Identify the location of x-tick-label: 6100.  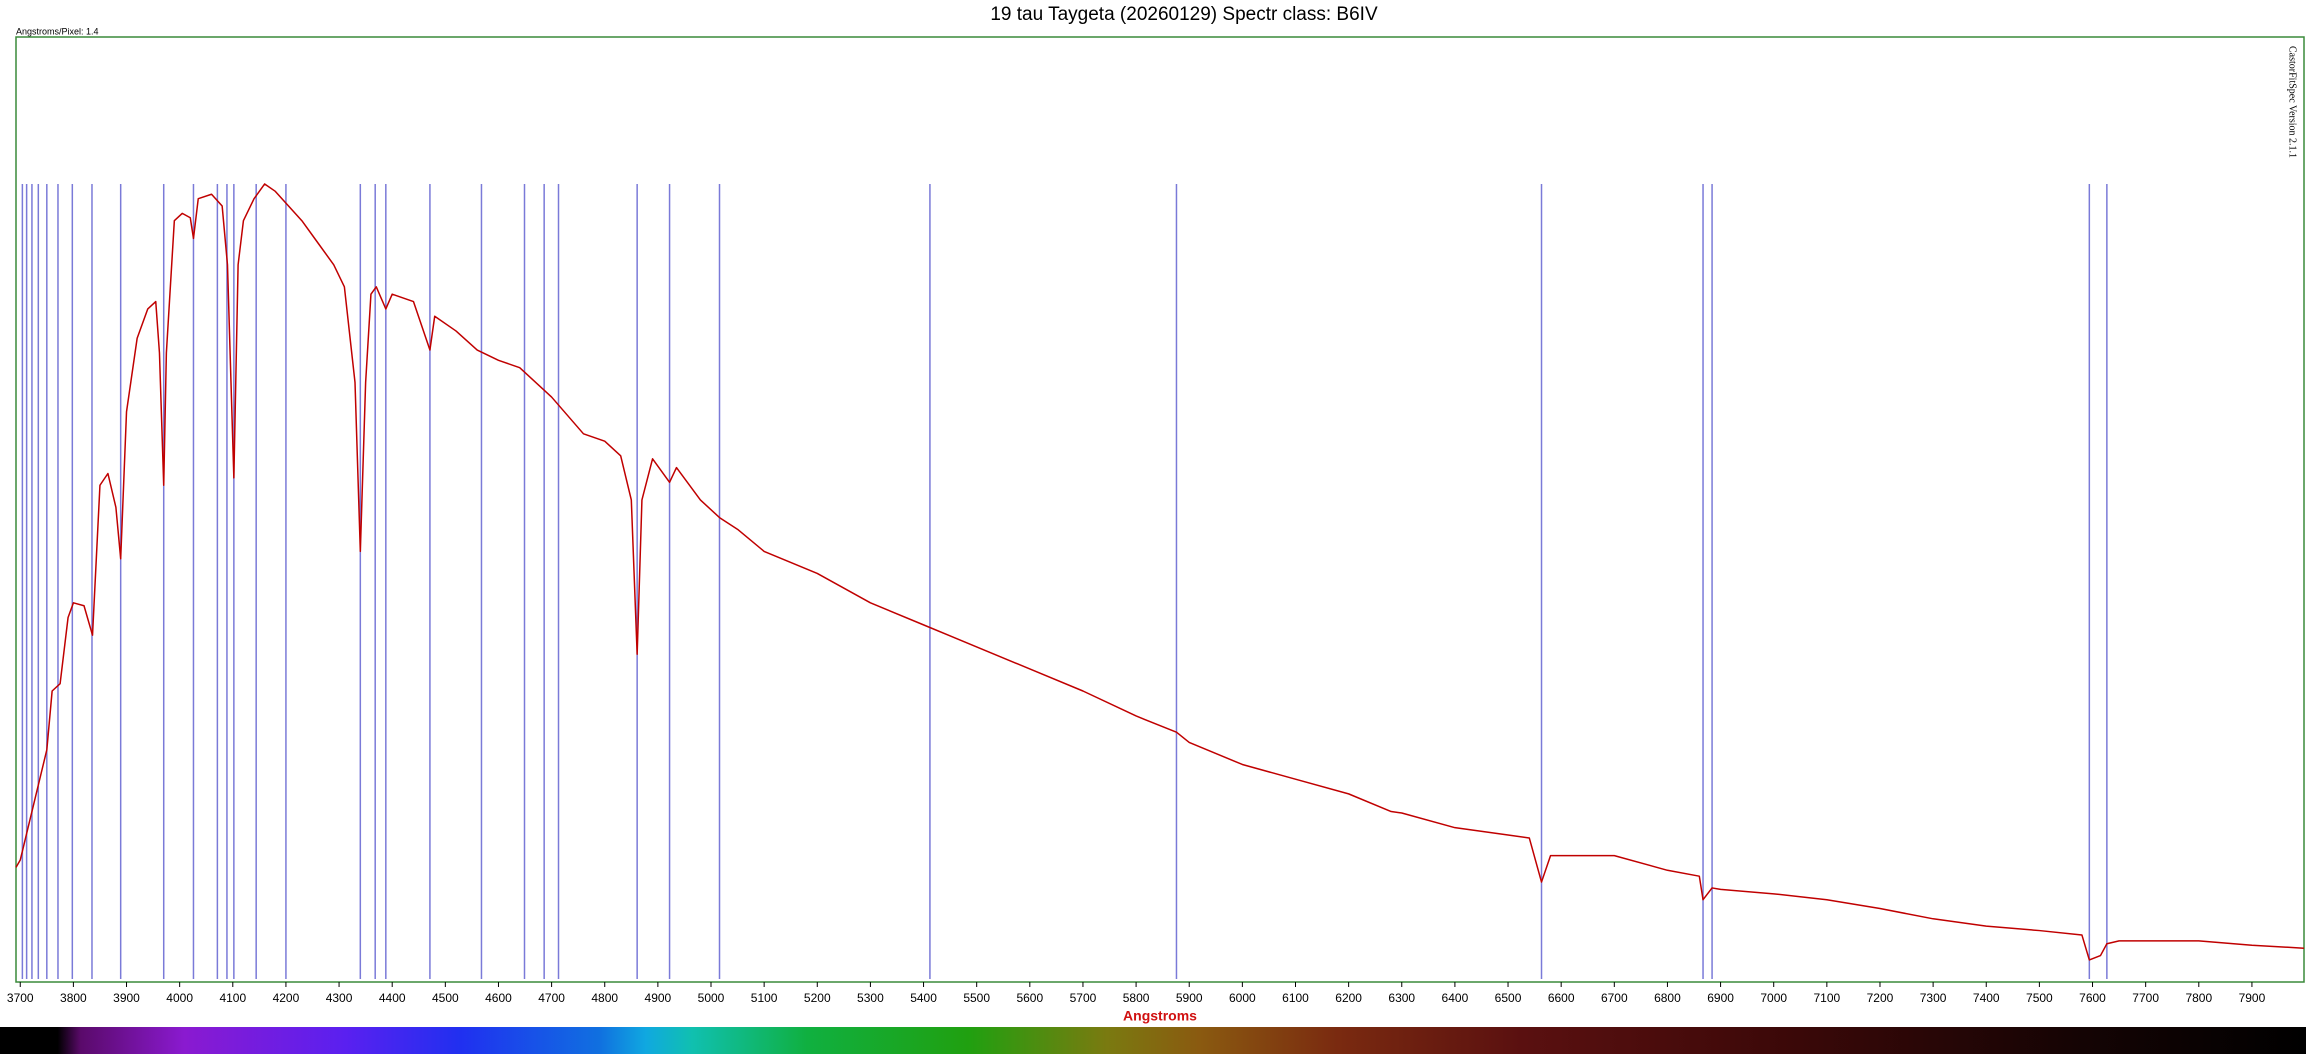
(1295, 998).